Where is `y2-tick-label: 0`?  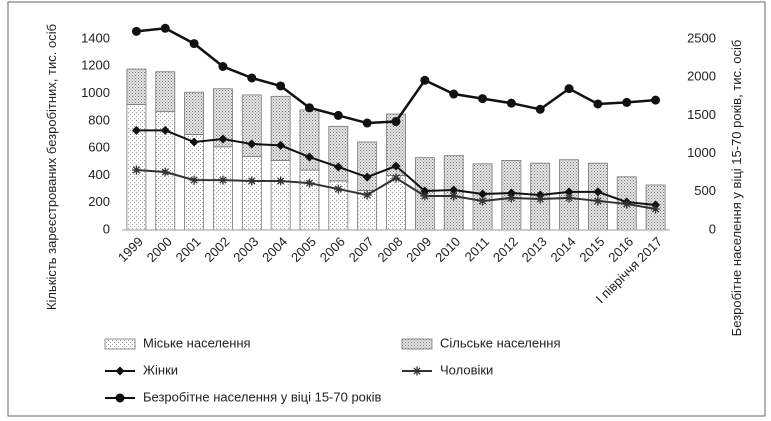 y2-tick-label: 0 is located at coordinates (712, 228).